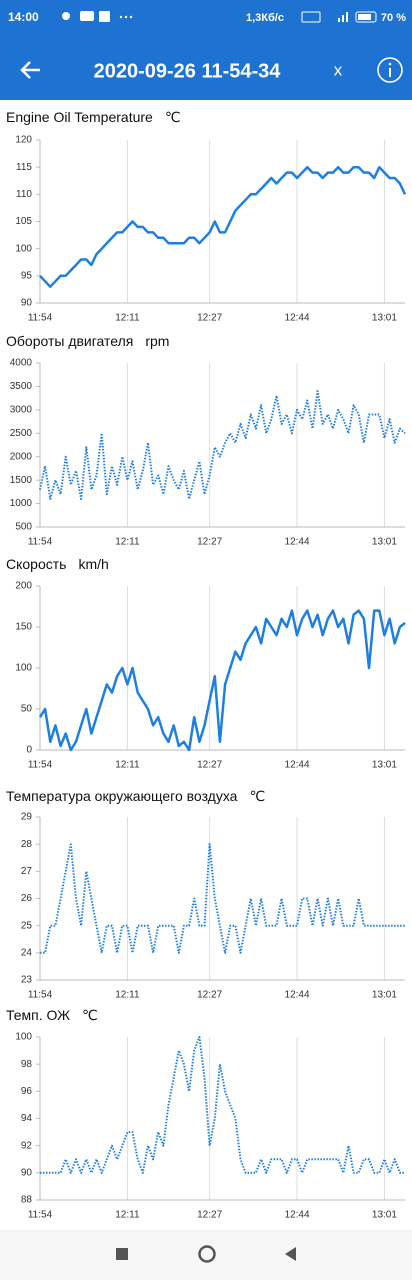 The height and width of the screenshot is (1285, 412). What do you see at coordinates (27, 898) in the screenshot?
I see `y-tick-label: 26` at bounding box center [27, 898].